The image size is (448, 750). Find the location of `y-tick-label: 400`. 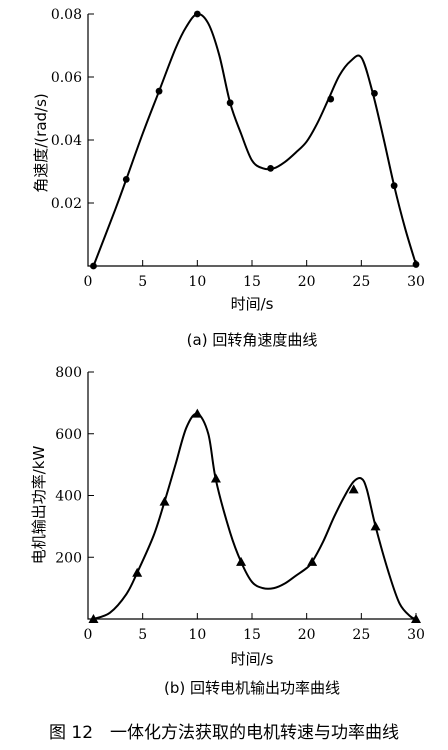

y-tick-label: 400 is located at coordinates (68, 497).